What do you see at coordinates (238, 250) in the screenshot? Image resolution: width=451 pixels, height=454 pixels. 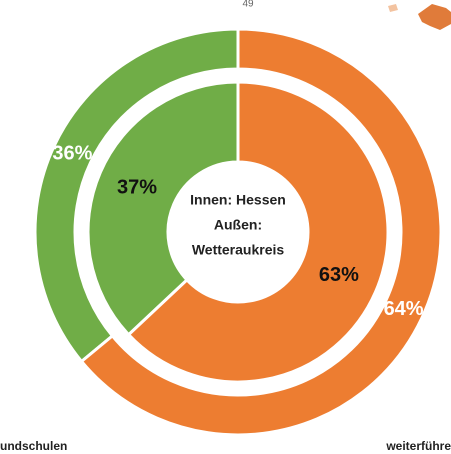 I see `center-text: Wetteraukreis` at bounding box center [238, 250].